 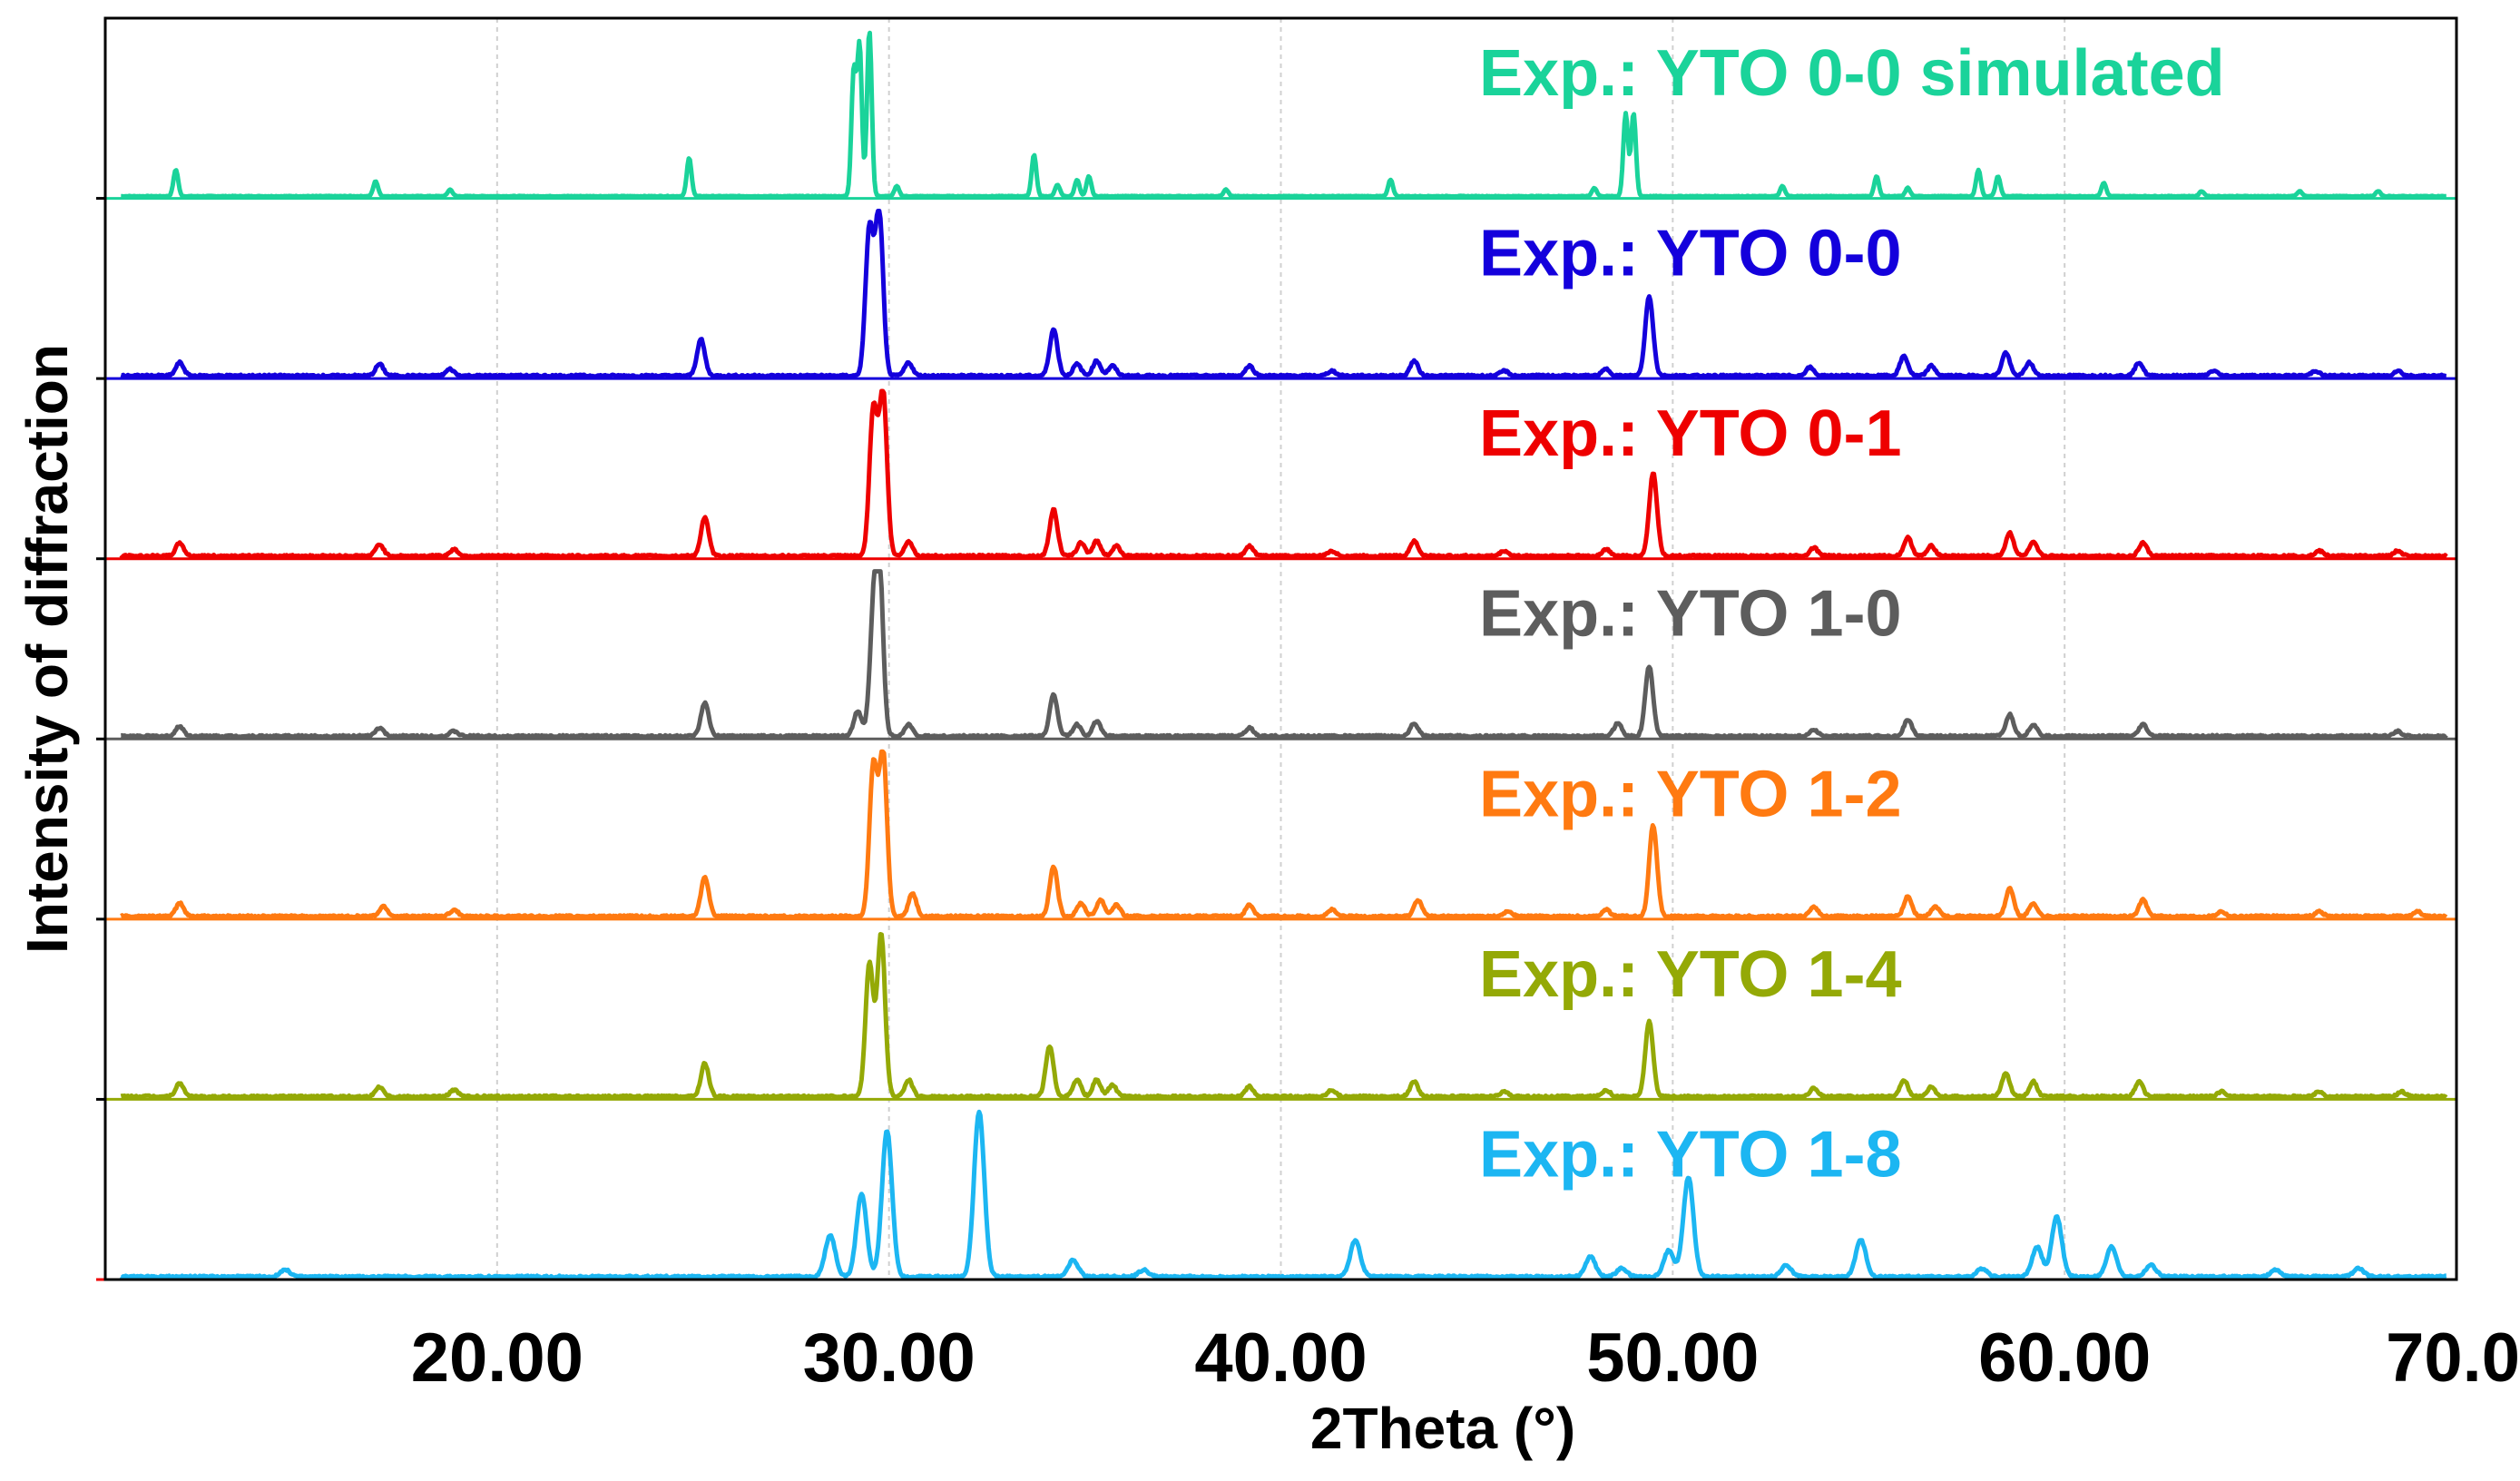 What do you see at coordinates (1690, 254) in the screenshot?
I see `series-label-1: Exp.: YTO 0-0` at bounding box center [1690, 254].